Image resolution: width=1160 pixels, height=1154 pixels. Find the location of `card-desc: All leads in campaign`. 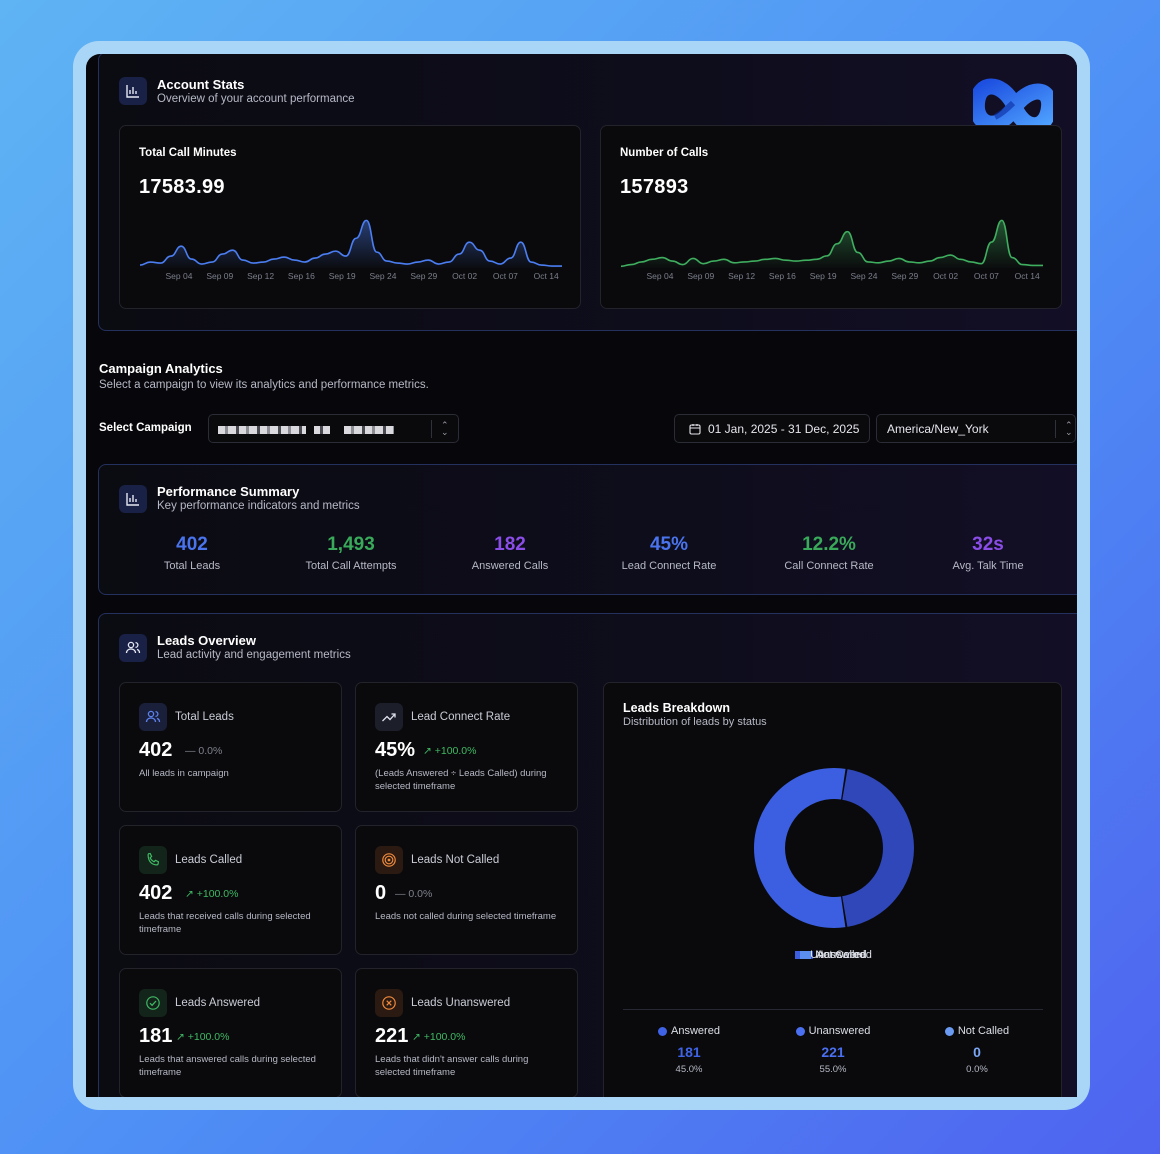

card-desc: All leads in campaign is located at coordinates (184, 773).